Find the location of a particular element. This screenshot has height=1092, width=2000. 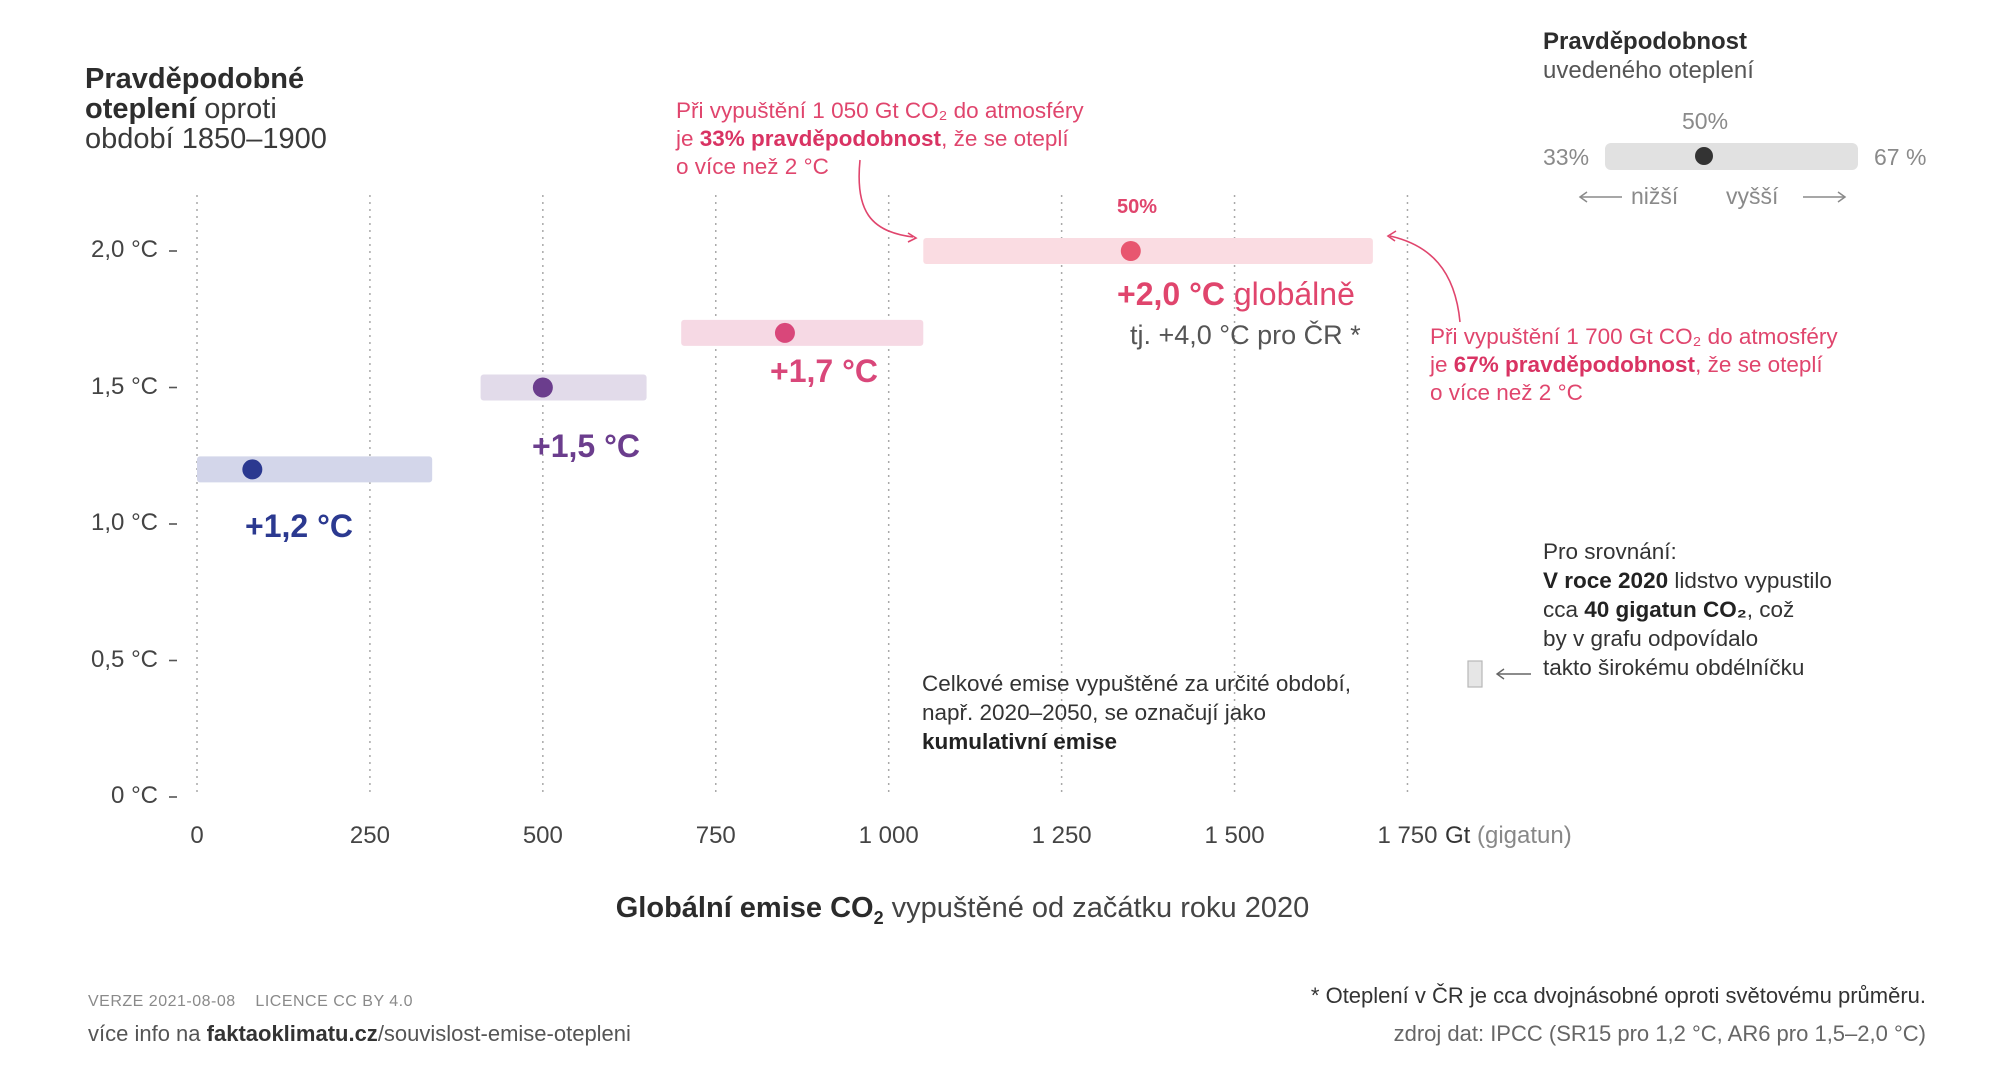

legend-title-bold: Pravděpodobnost is located at coordinates (1645, 41).